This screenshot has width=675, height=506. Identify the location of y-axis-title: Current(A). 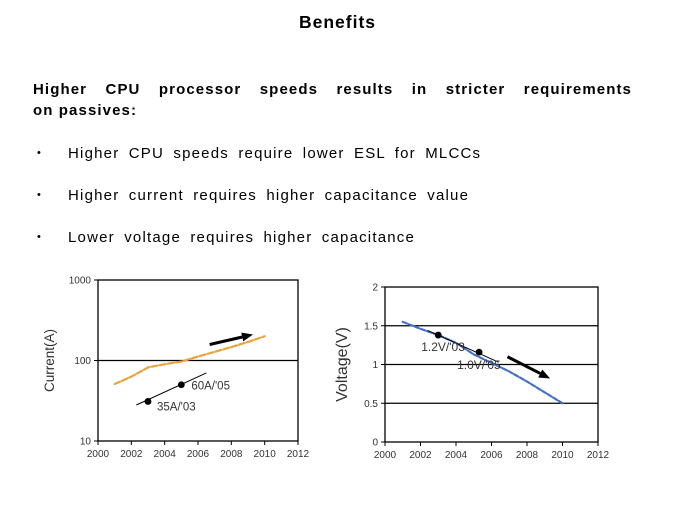
(49, 360).